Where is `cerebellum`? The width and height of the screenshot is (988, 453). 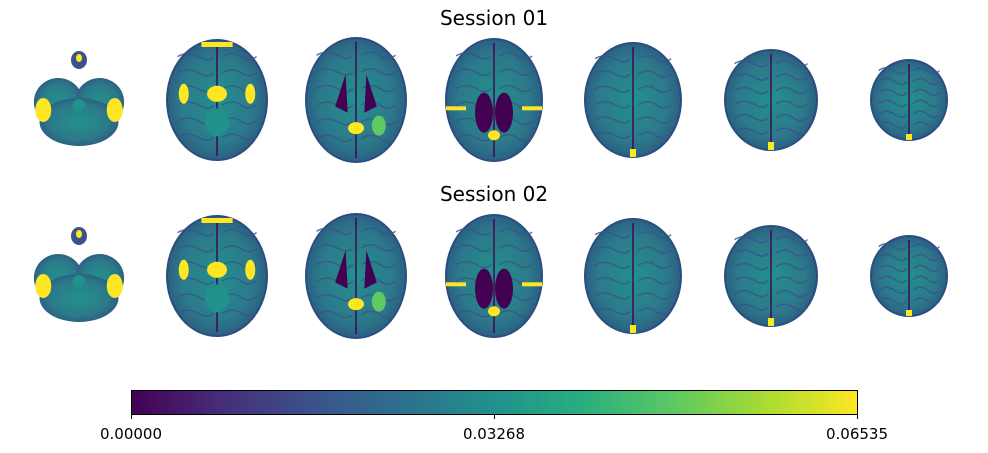
cerebellum is located at coordinates (79, 298).